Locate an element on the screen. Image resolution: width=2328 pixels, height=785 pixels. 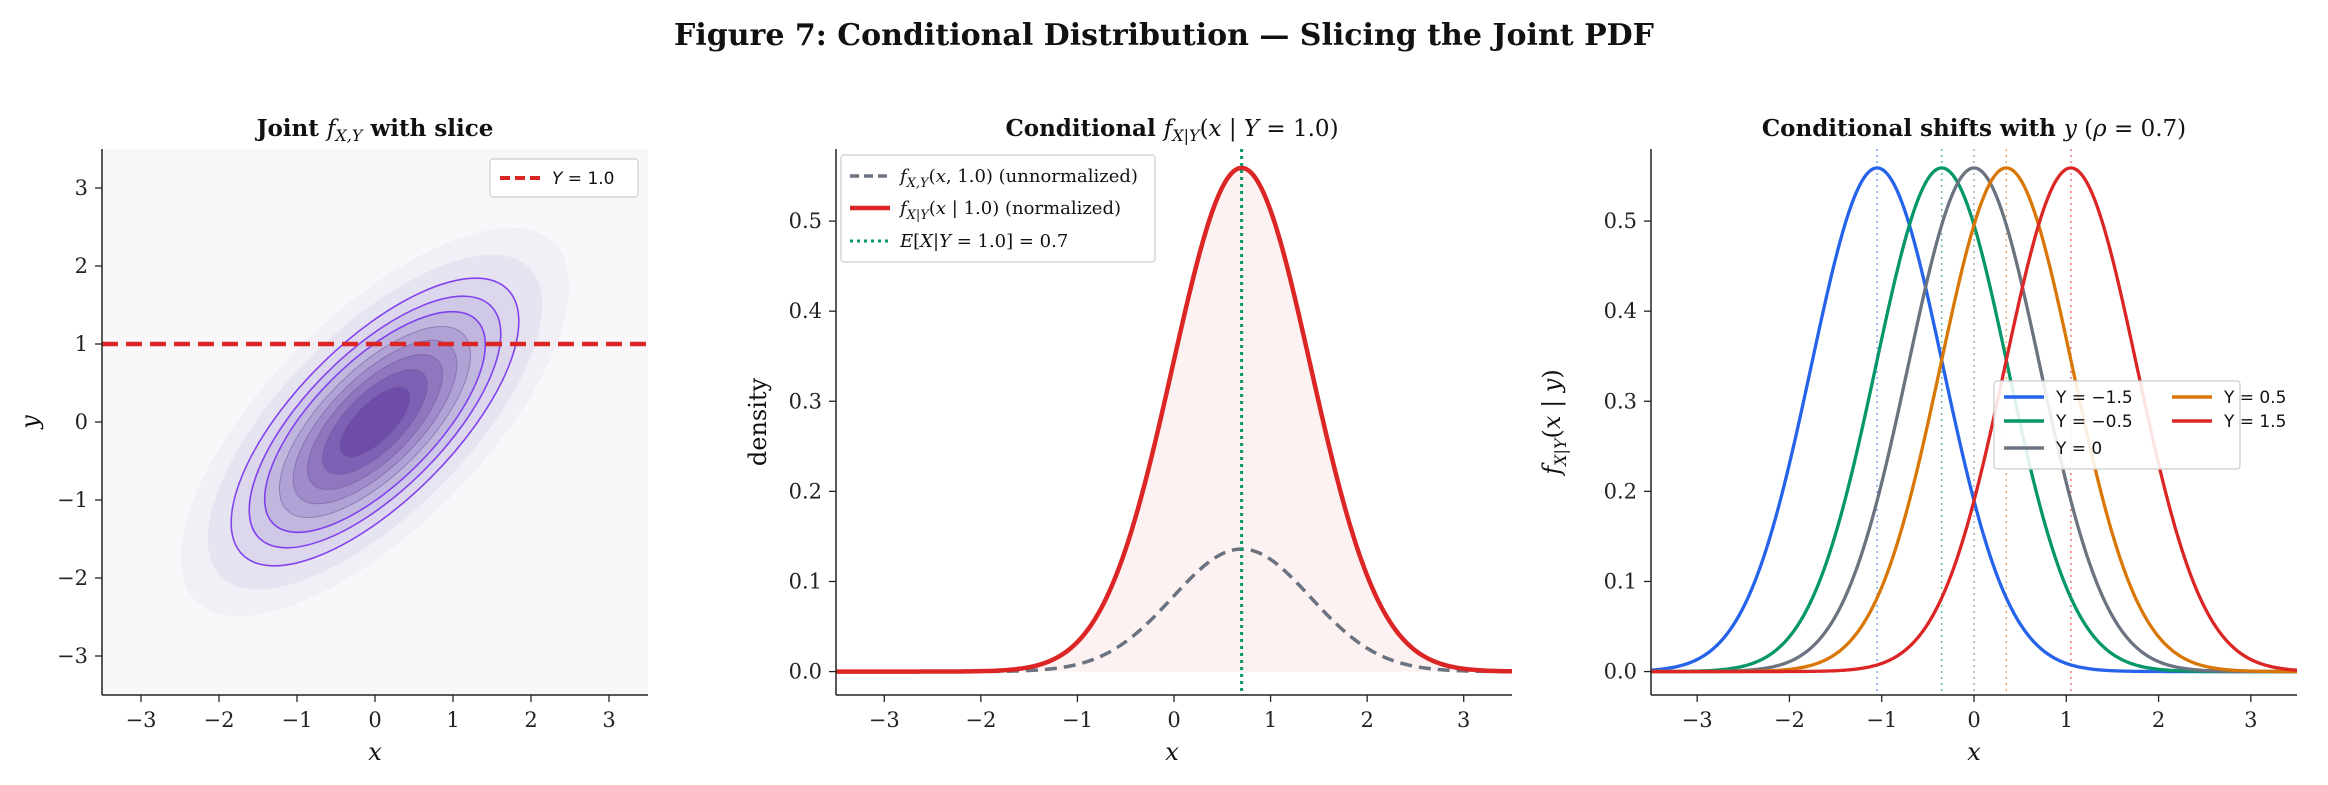
legend-entry: Y = 0 is located at coordinates (2078, 449).